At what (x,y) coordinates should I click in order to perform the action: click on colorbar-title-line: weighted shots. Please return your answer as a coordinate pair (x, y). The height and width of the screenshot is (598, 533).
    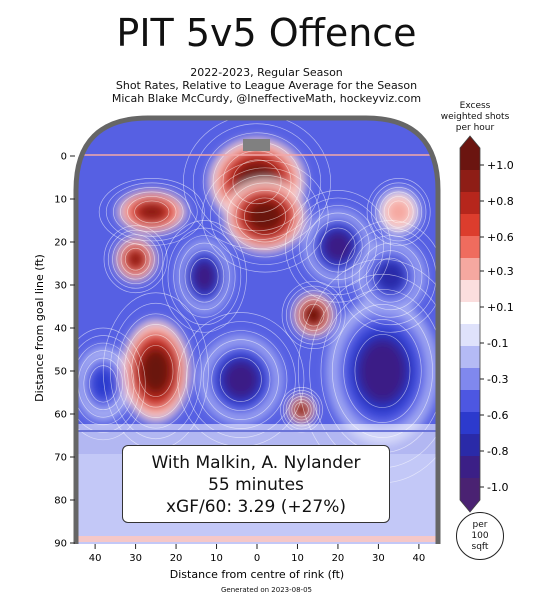
    Looking at the image, I should click on (475, 117).